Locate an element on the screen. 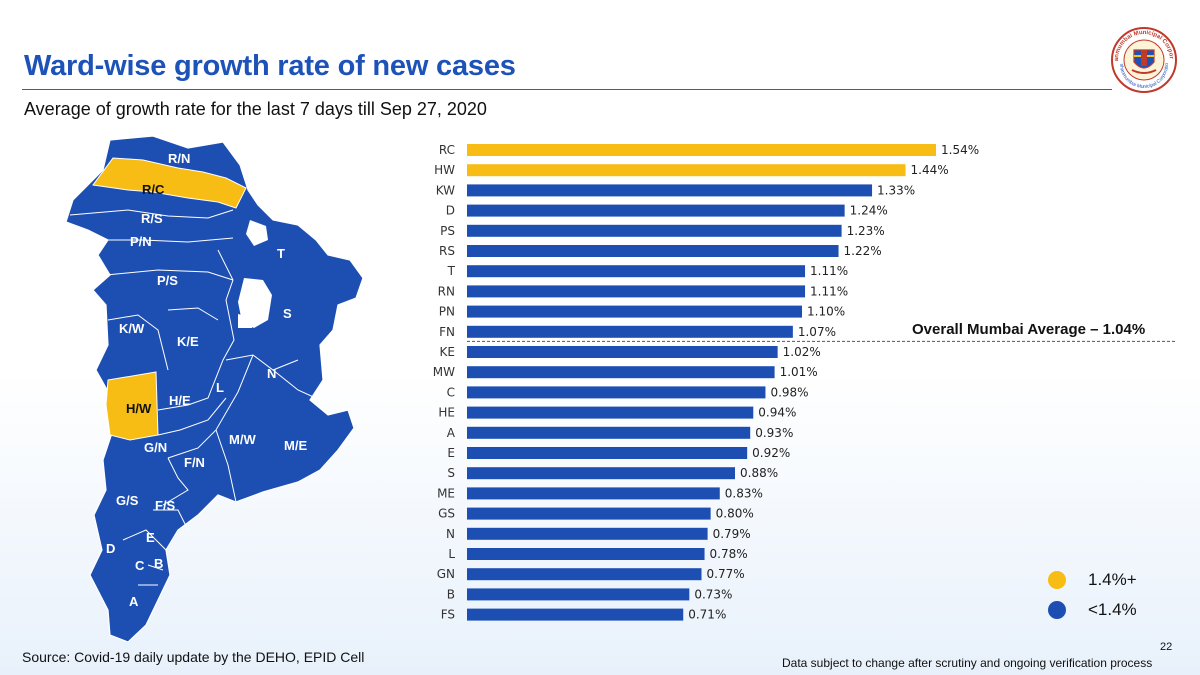 The height and width of the screenshot is (675, 1200). ward-label-hw: H/W is located at coordinates (139, 408).